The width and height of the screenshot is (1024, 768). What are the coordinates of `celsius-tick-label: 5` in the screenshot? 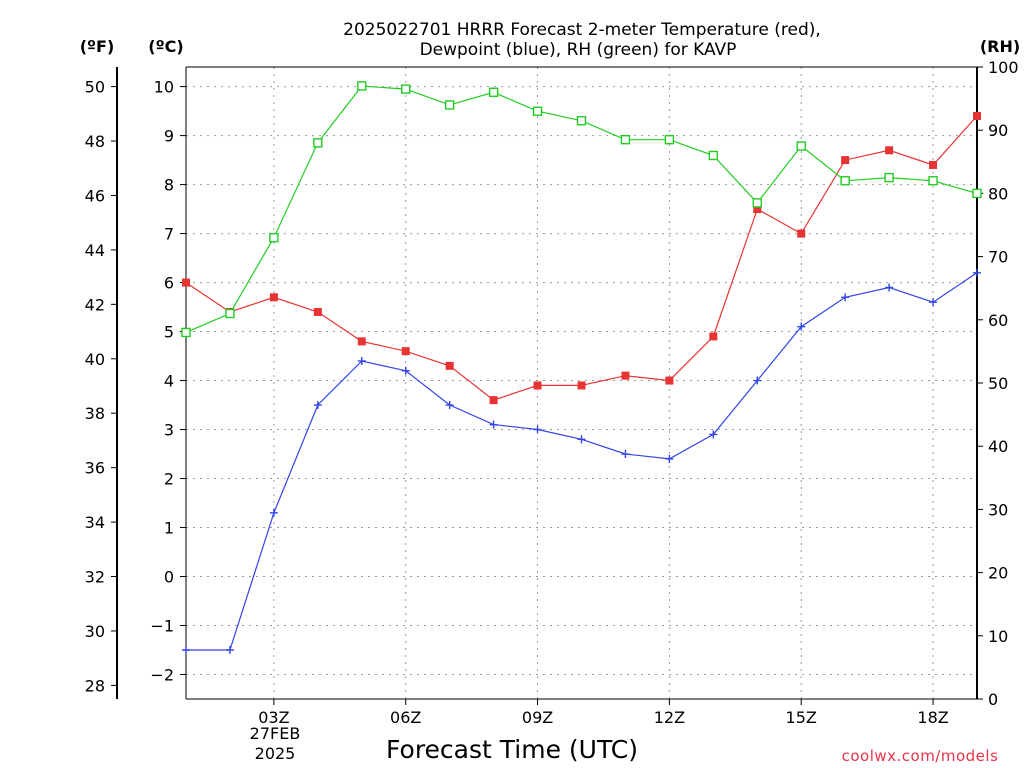 It's located at (169, 332).